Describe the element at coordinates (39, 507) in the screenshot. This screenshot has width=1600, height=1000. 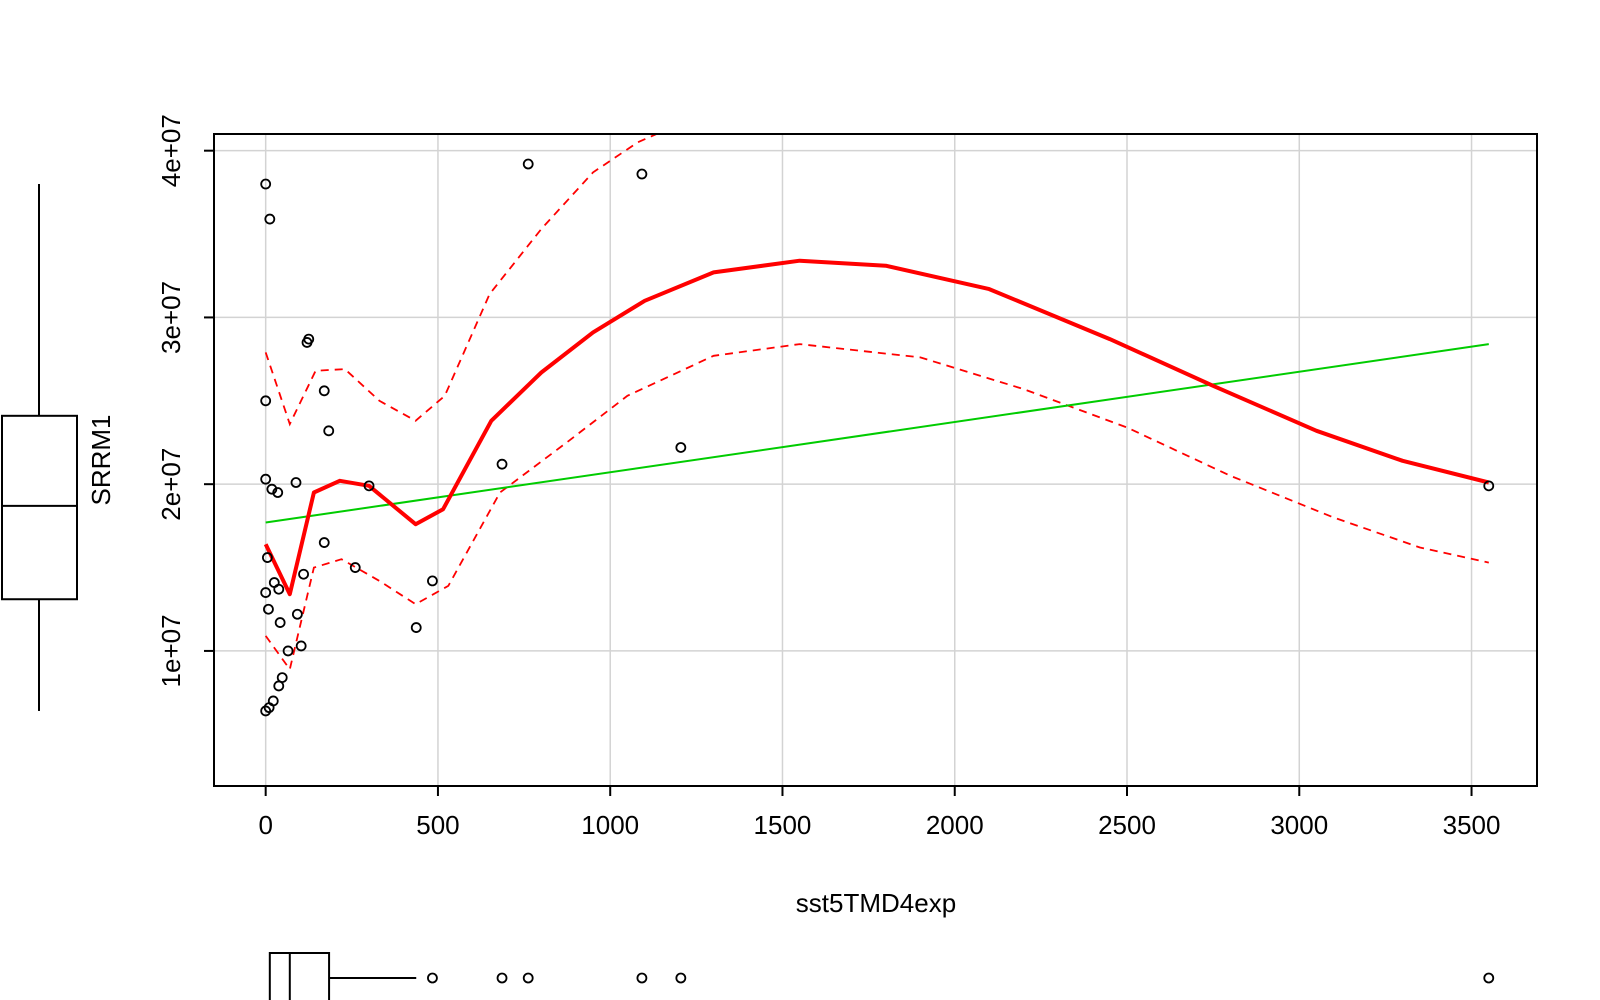
I see `y-boxplot-box` at that location.